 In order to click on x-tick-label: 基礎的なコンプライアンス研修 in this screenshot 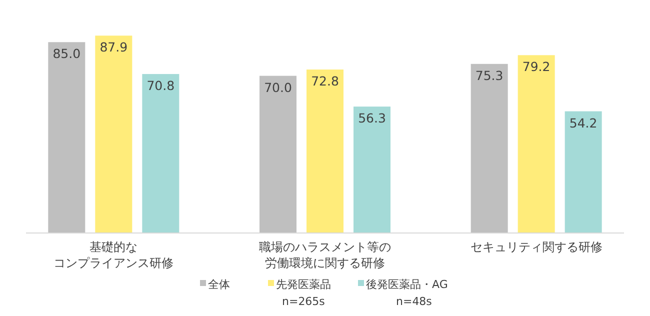, I will do `click(114, 255)`.